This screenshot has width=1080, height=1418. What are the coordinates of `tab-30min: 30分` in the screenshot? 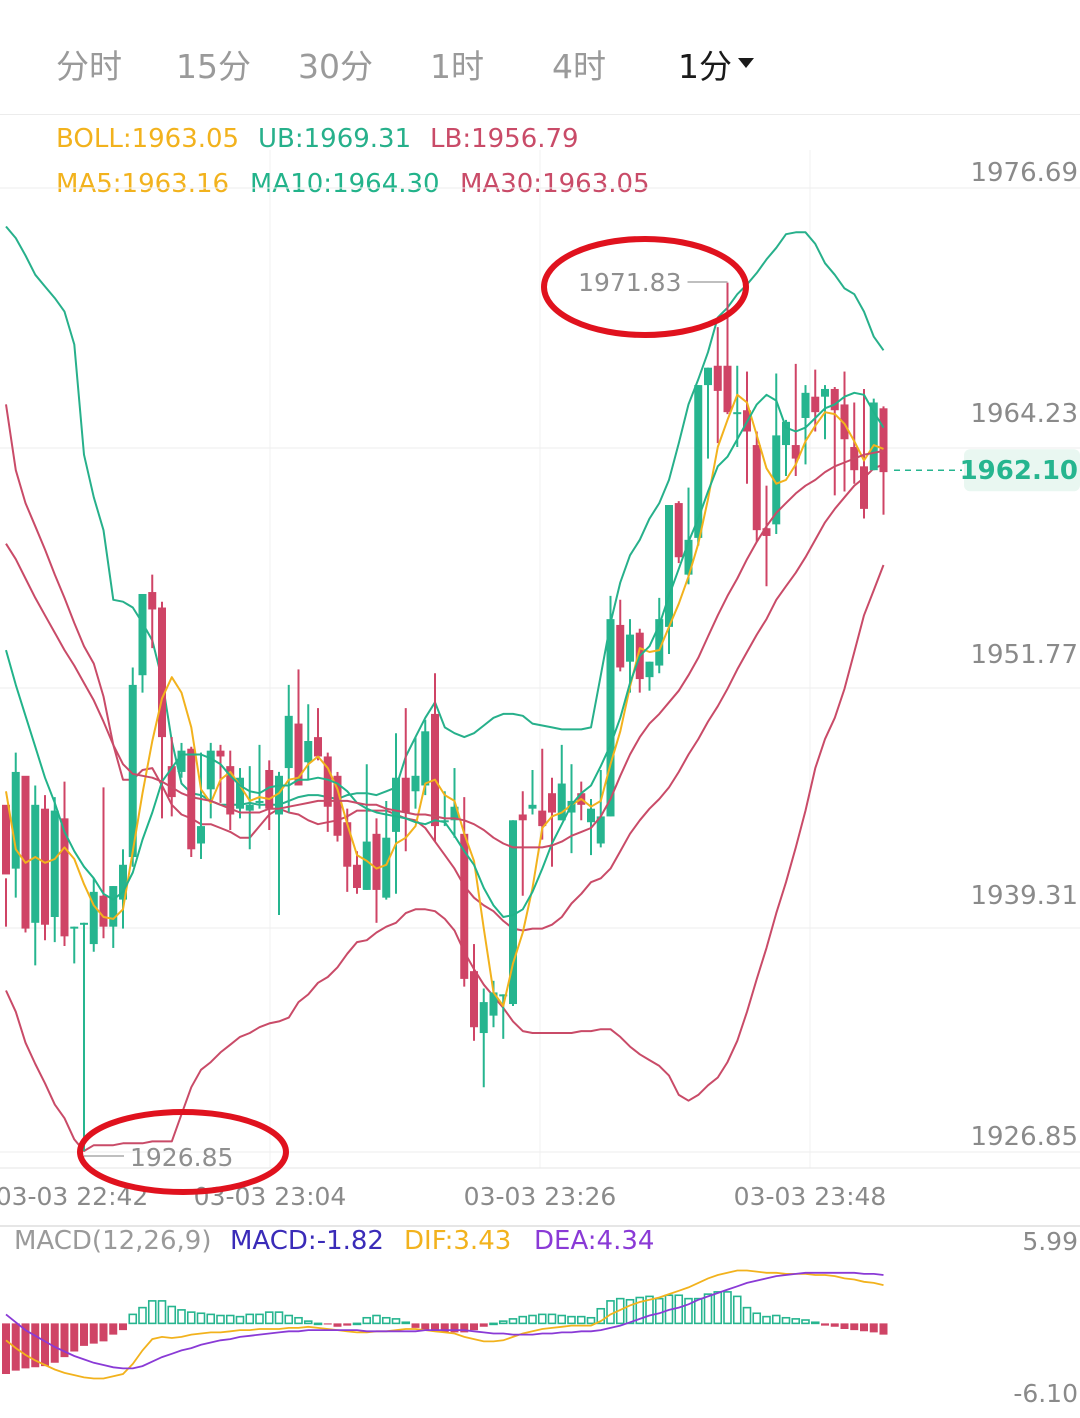 It's located at (335, 66).